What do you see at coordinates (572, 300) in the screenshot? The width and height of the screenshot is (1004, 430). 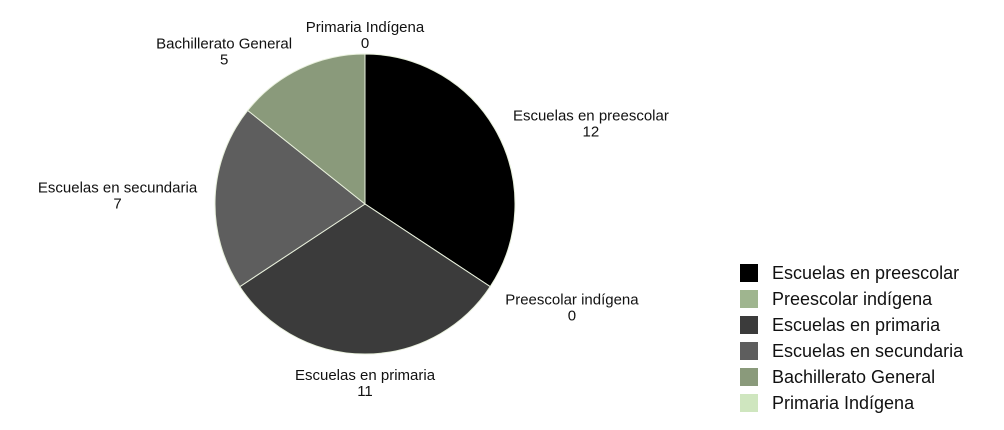 I see `slice-category: Preescolar indígena` at bounding box center [572, 300].